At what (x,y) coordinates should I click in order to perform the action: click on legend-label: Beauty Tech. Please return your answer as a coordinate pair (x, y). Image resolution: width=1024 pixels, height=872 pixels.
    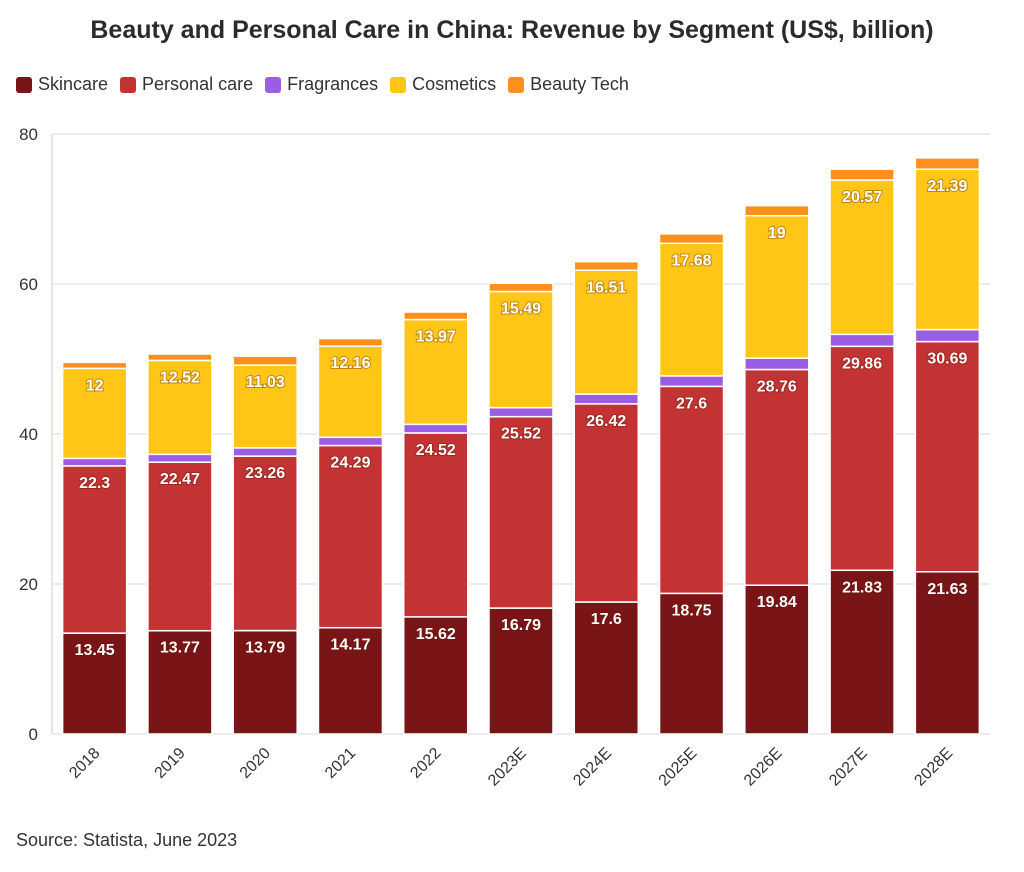
    Looking at the image, I should click on (579, 84).